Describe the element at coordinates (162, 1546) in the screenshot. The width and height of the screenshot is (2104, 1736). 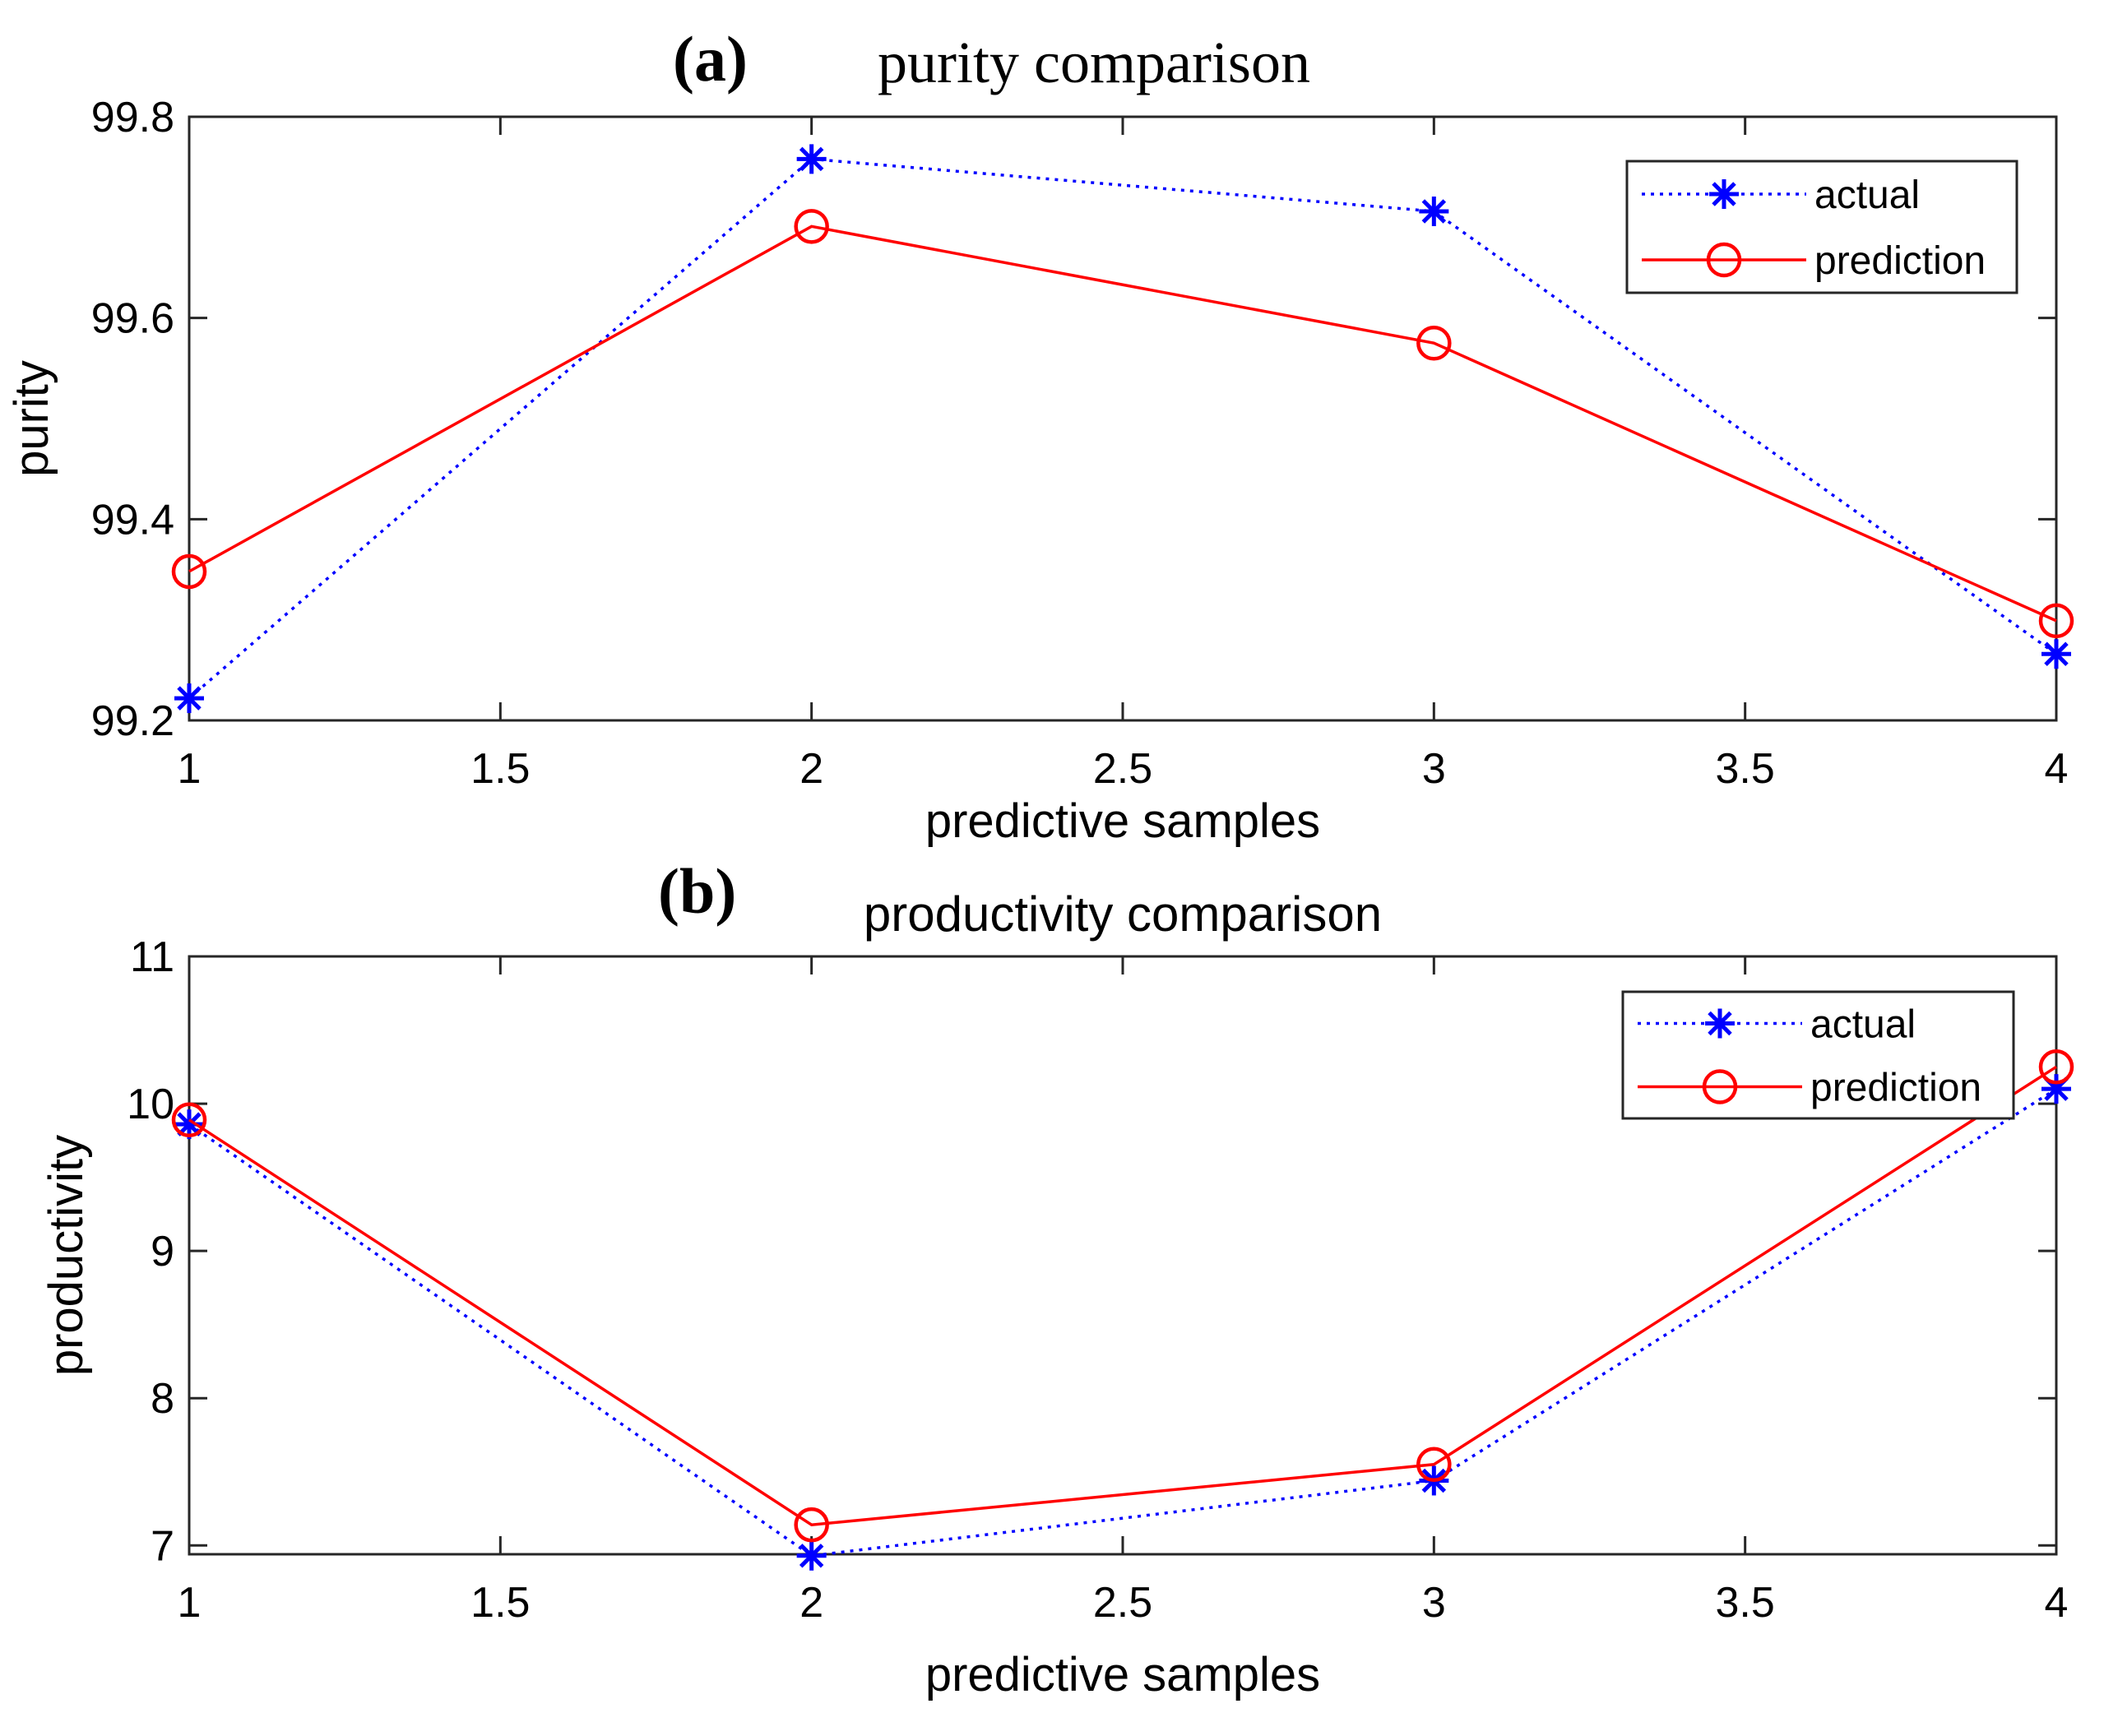
I see `y-tick-label: 7` at that location.